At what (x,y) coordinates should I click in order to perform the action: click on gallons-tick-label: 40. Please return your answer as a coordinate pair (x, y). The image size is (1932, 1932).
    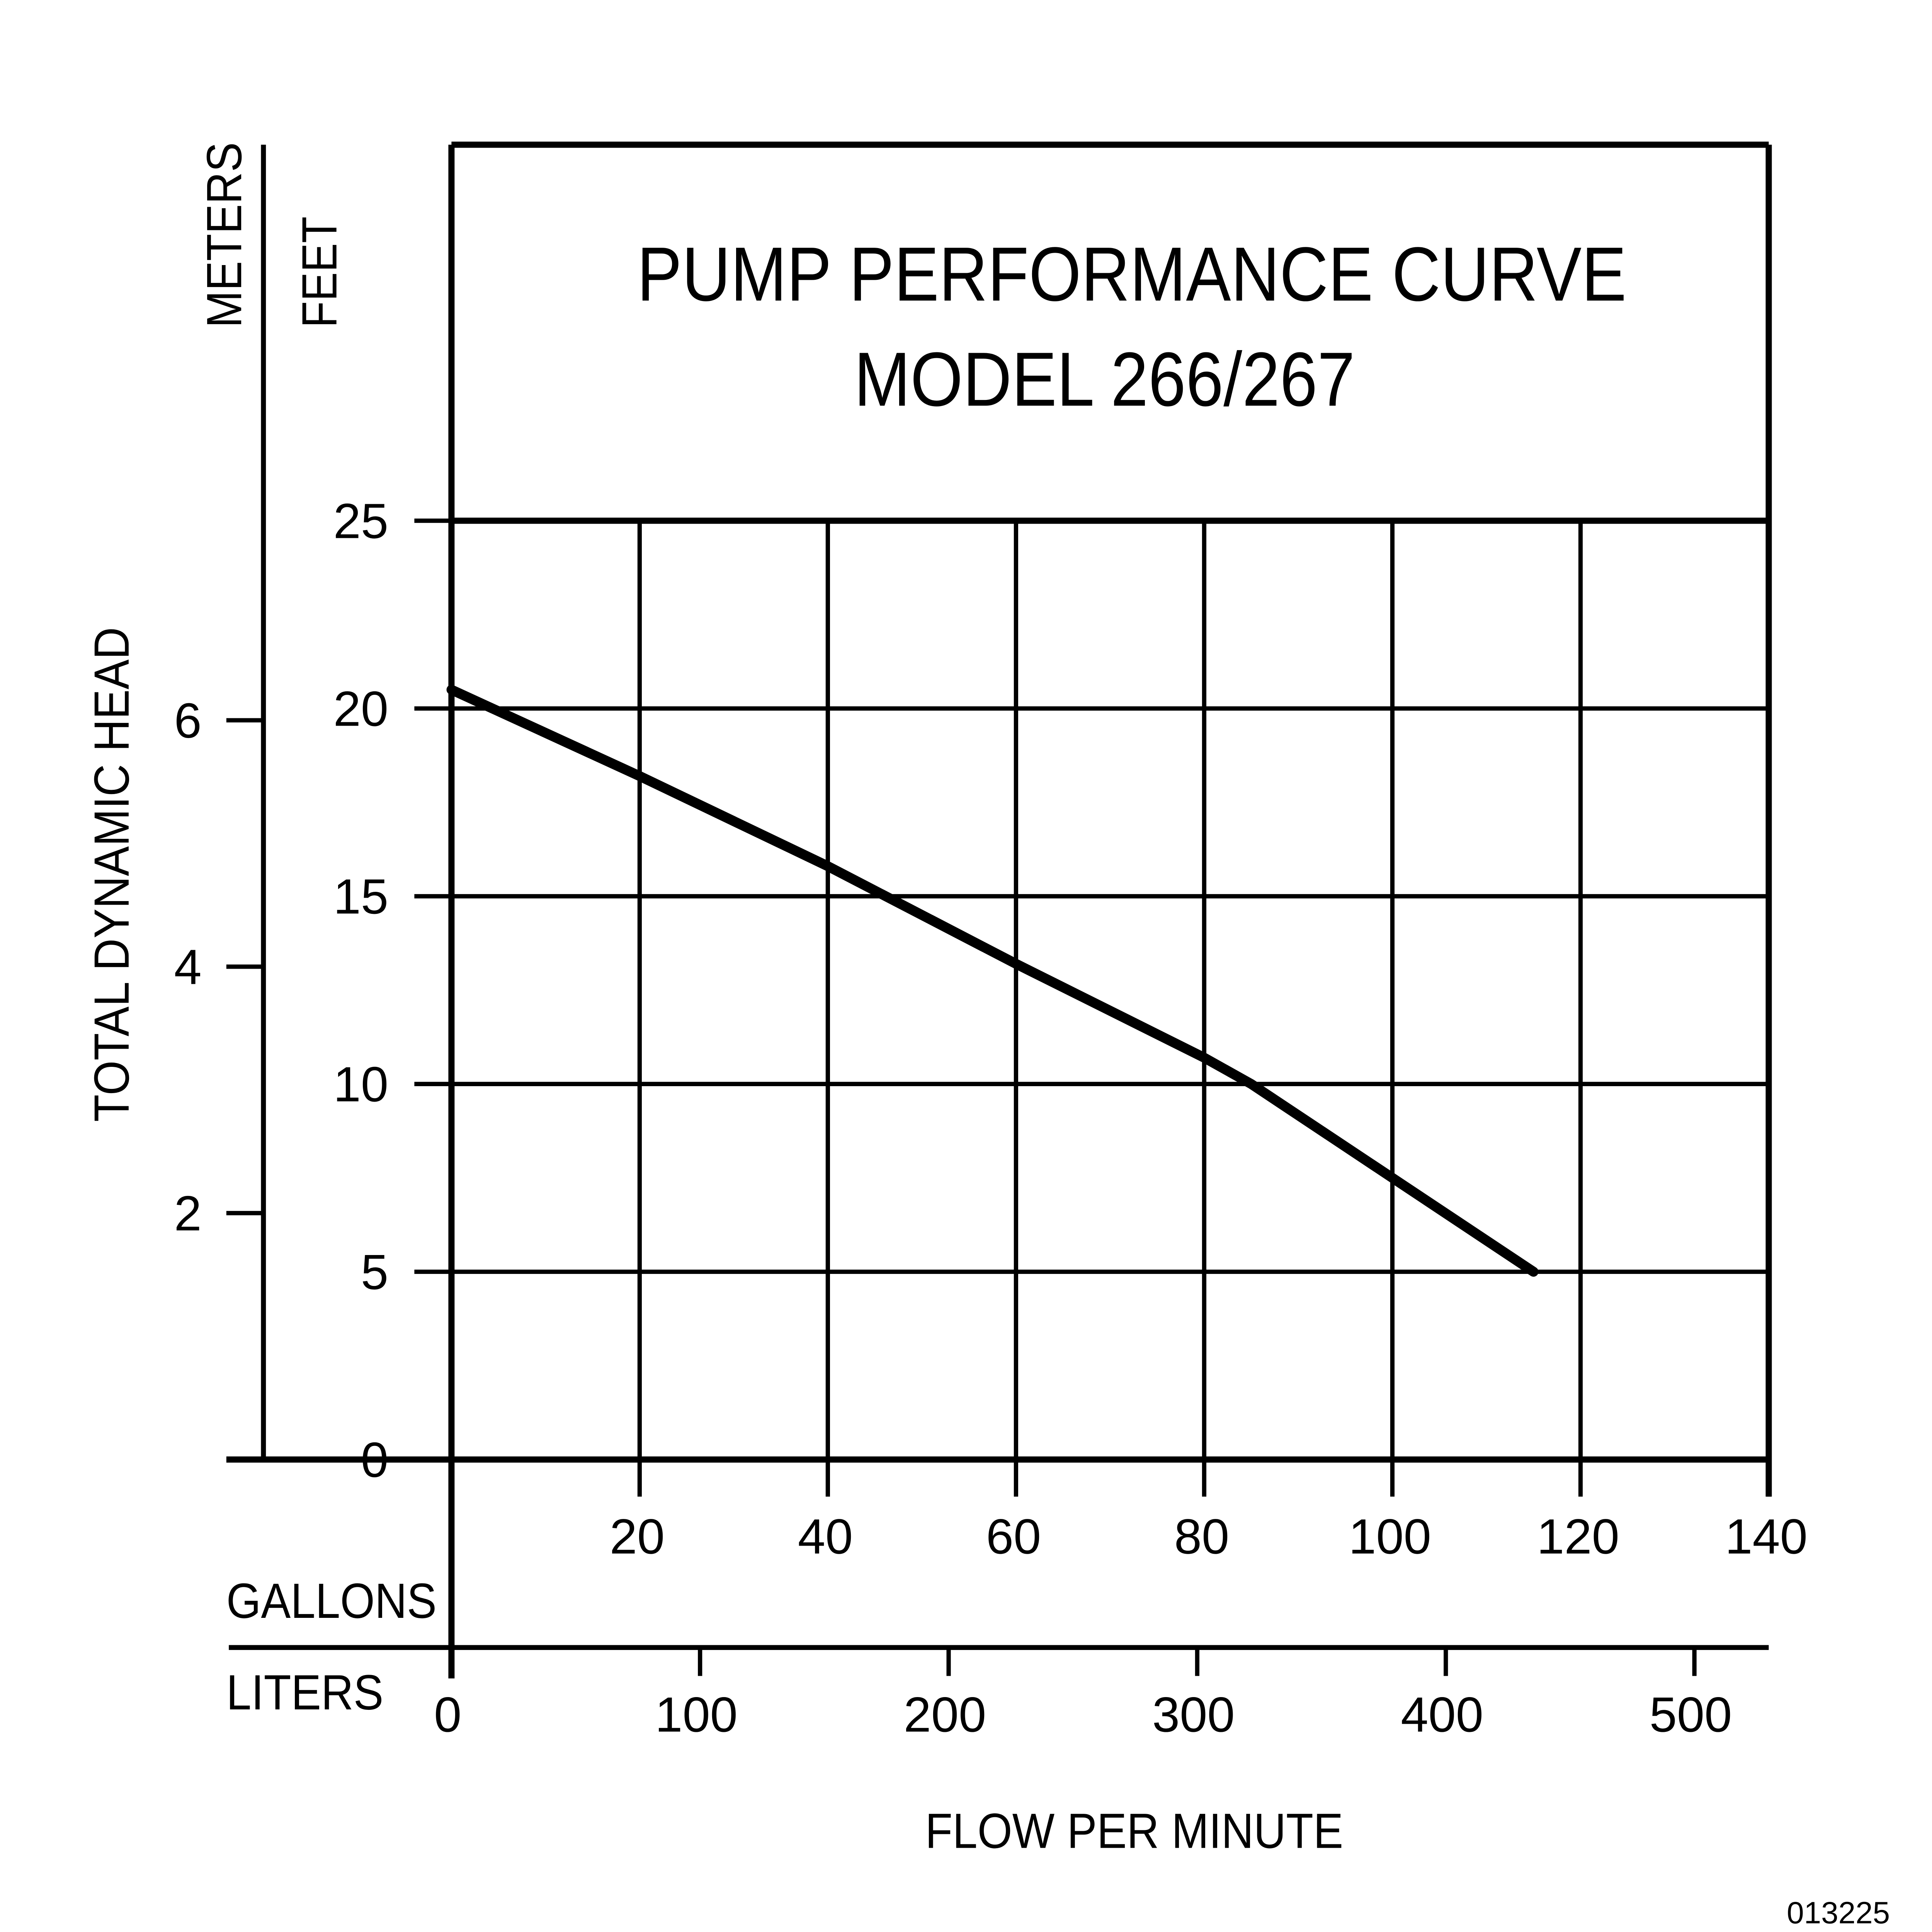
    Looking at the image, I should click on (826, 1537).